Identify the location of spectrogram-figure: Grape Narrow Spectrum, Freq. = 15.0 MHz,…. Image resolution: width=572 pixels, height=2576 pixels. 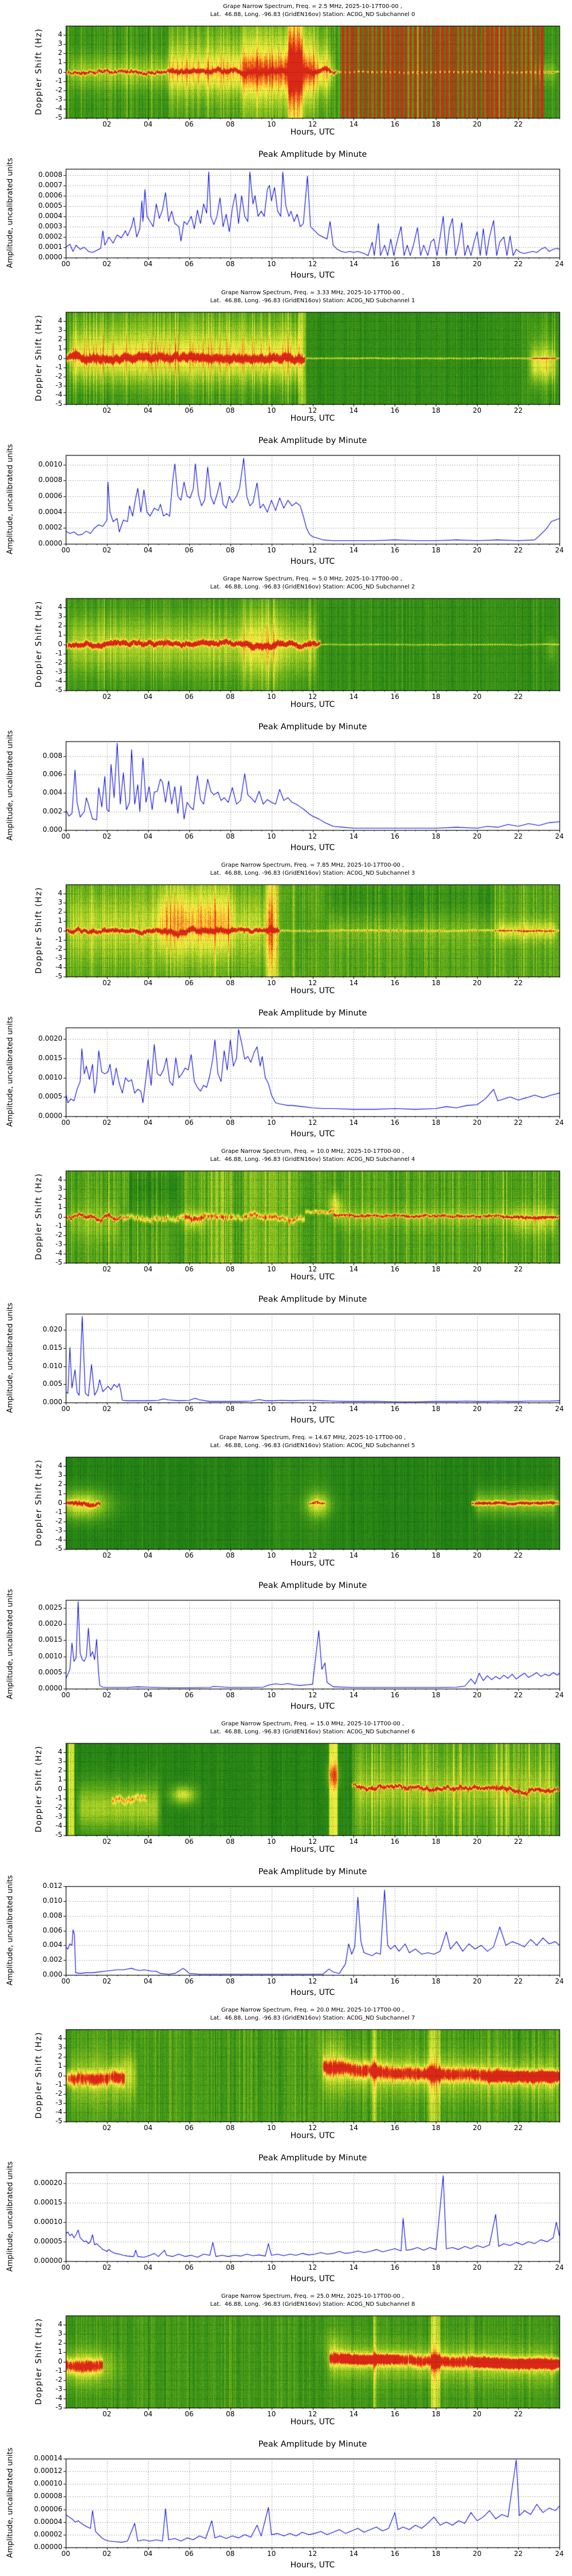
(286, 1788).